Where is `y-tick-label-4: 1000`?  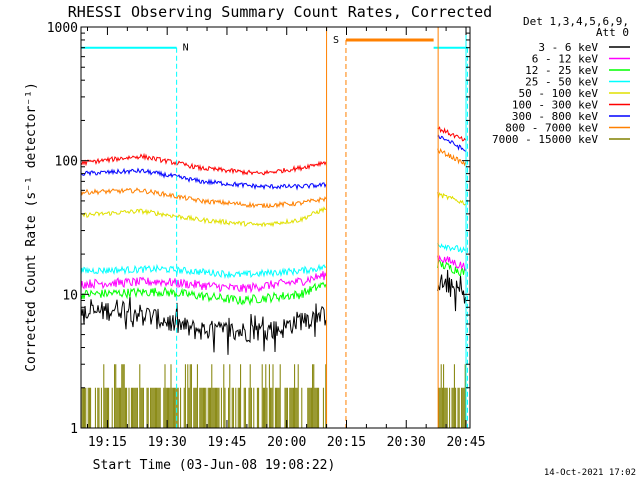 y-tick-label-4: 1000 is located at coordinates (62, 28).